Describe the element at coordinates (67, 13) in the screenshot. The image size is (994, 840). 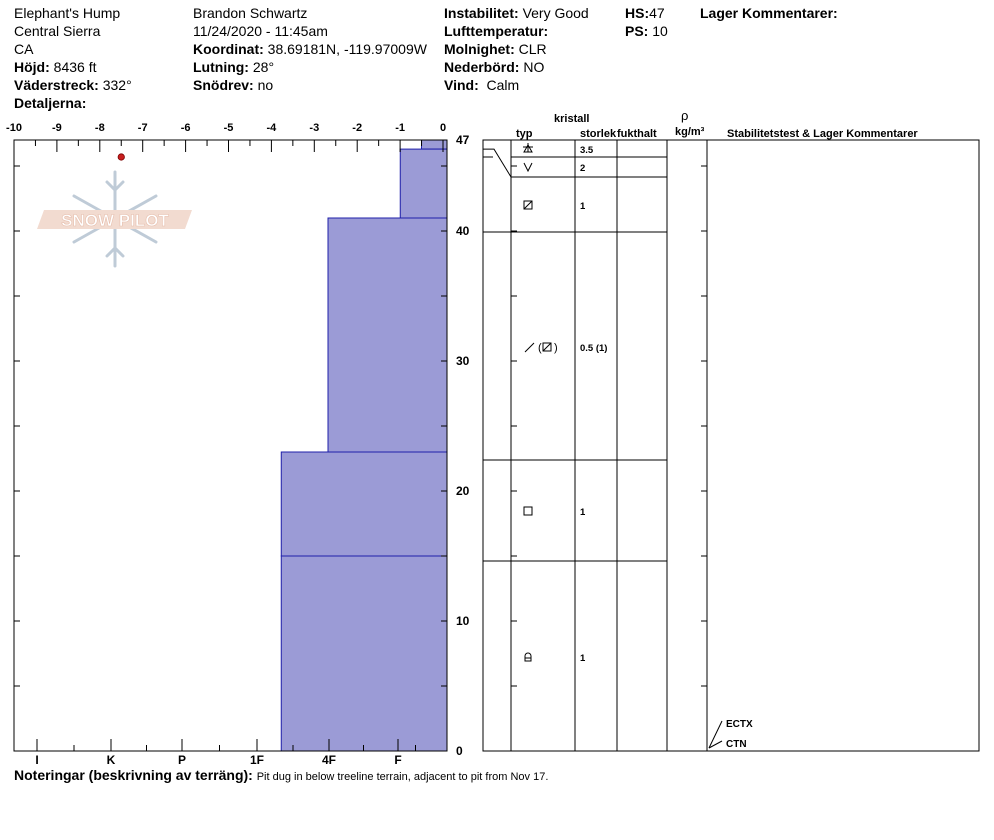
I see `location-name: Elephant's Hump` at that location.